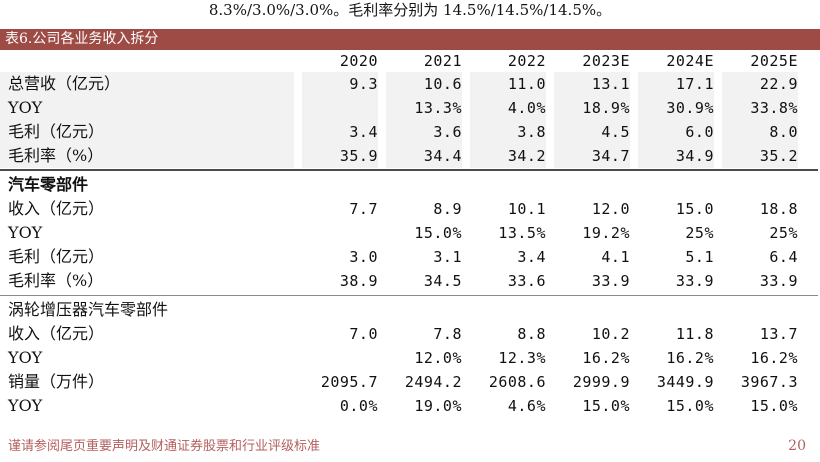 The image size is (820, 462). What do you see at coordinates (504, 132) in the screenshot?
I see `cell-value: 3.8` at bounding box center [504, 132].